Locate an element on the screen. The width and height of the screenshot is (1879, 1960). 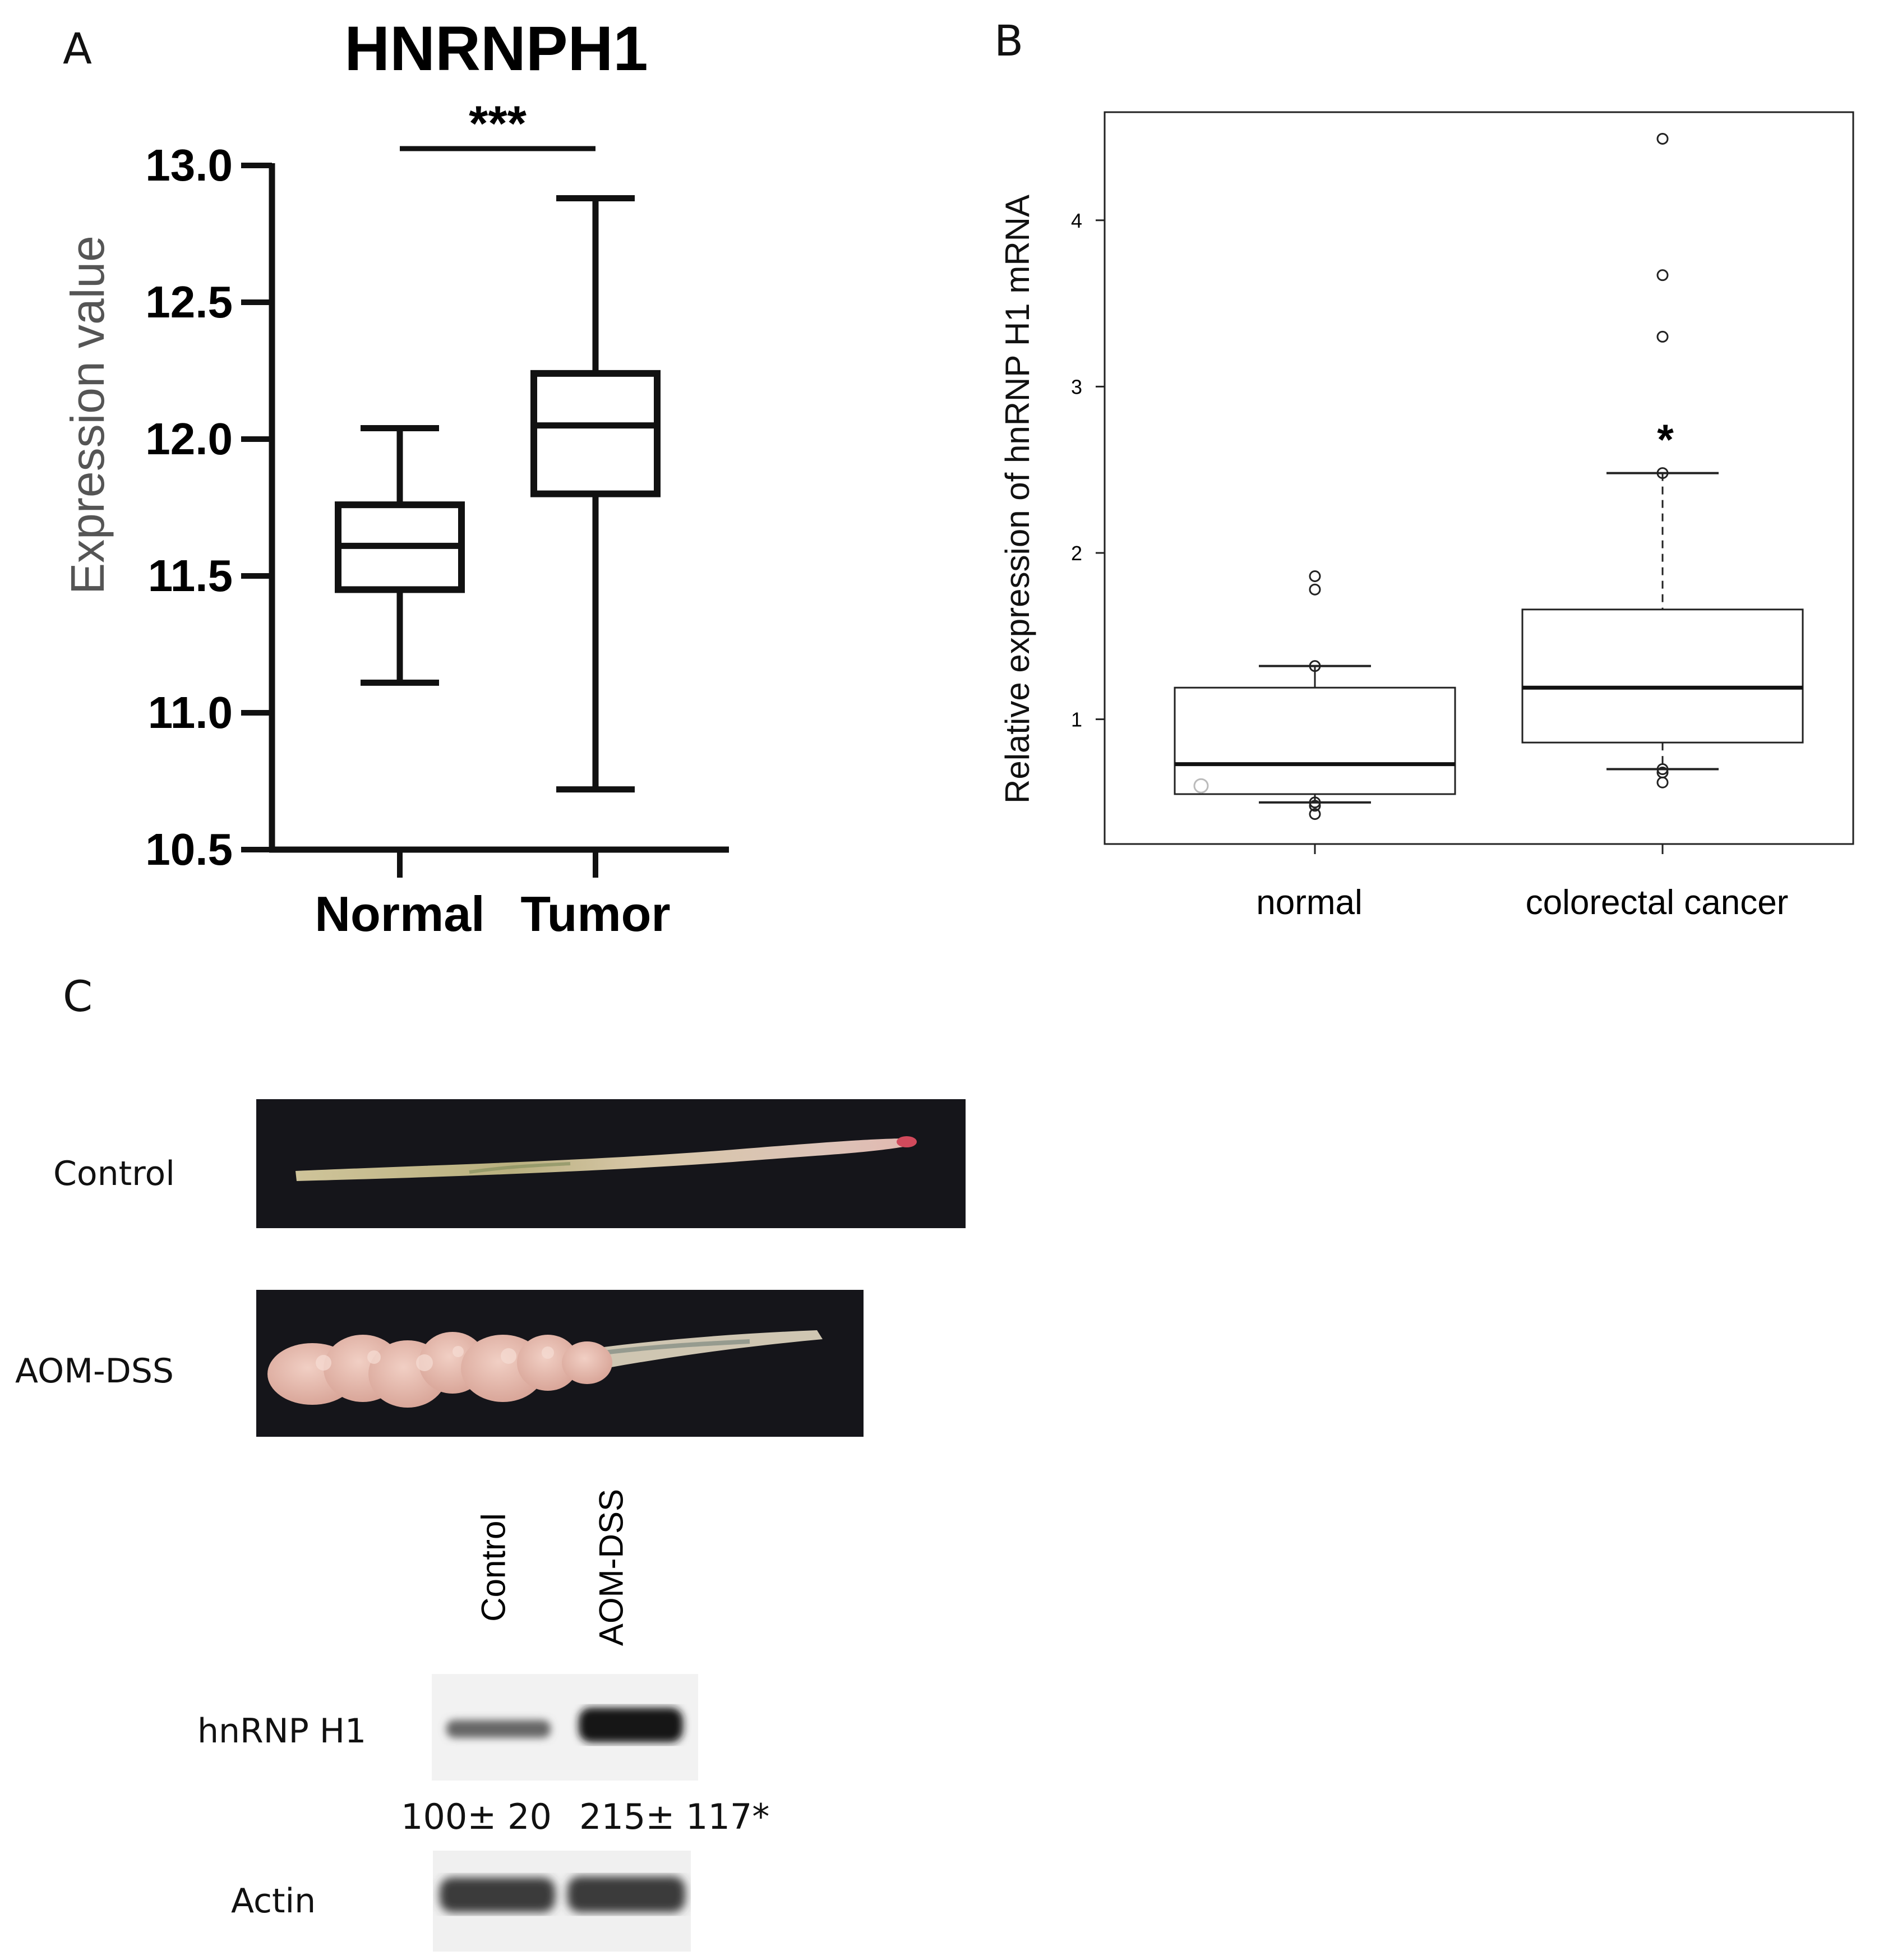
chart-a-box-normal is located at coordinates (400, 555).